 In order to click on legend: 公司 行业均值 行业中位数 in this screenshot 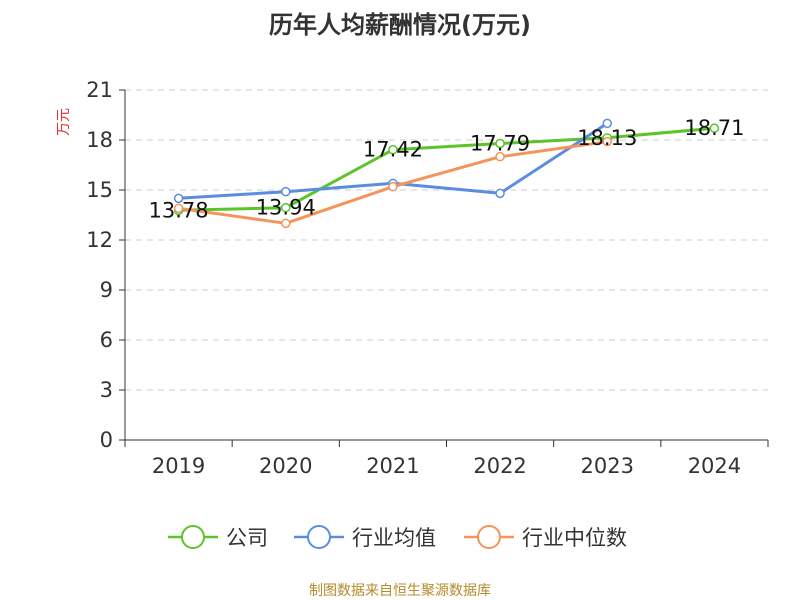, I will do `click(397, 537)`.